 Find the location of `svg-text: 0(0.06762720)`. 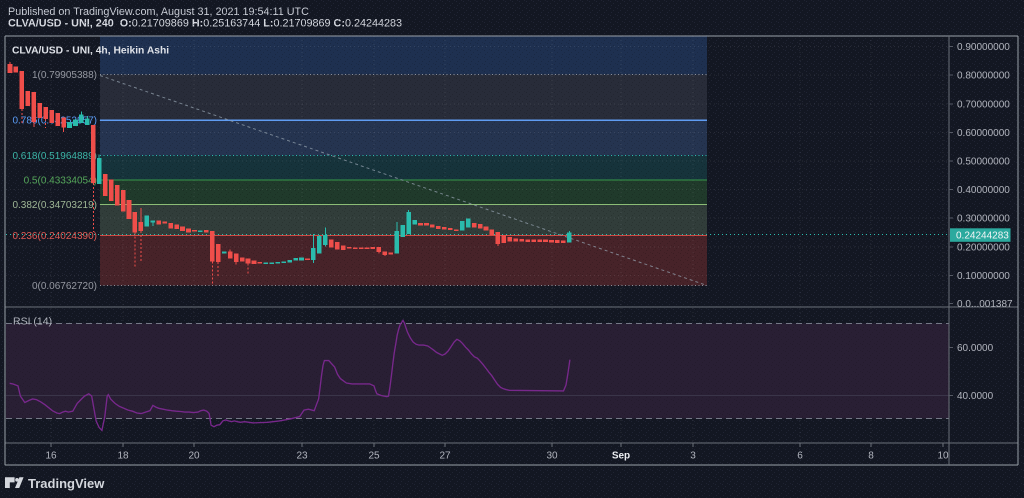

svg-text: 0(0.06762720) is located at coordinates (64, 286).